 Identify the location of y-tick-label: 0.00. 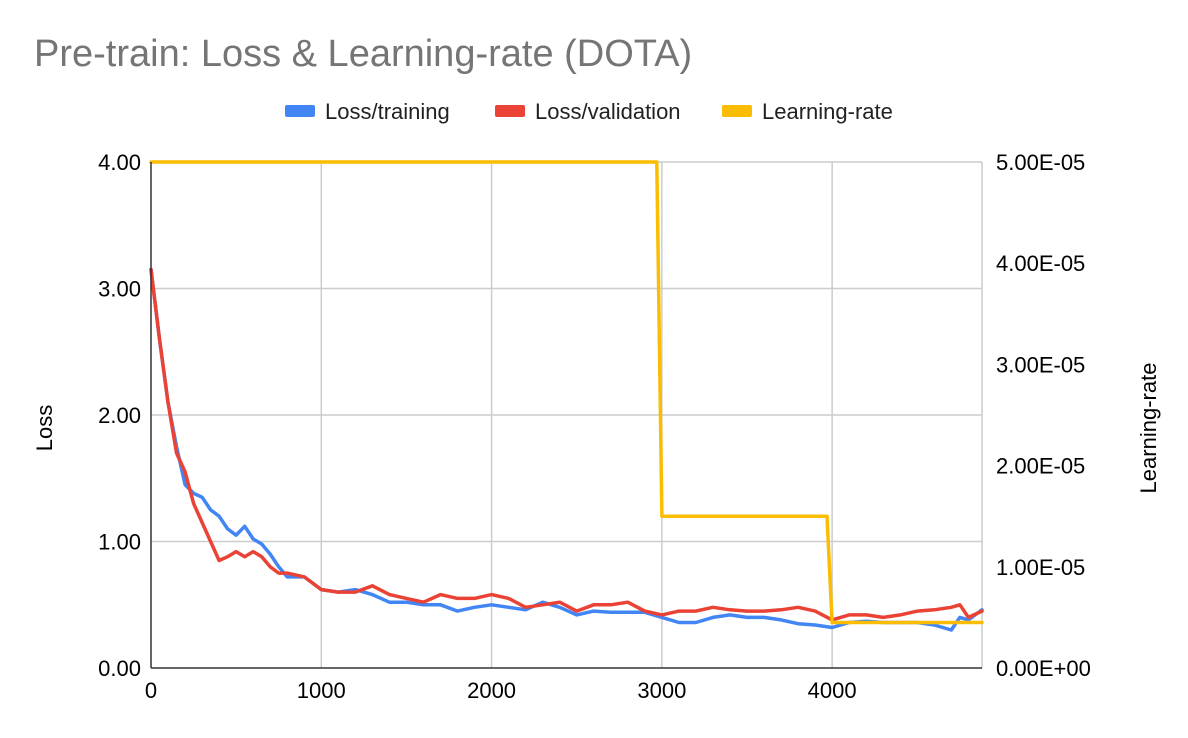
(119, 668).